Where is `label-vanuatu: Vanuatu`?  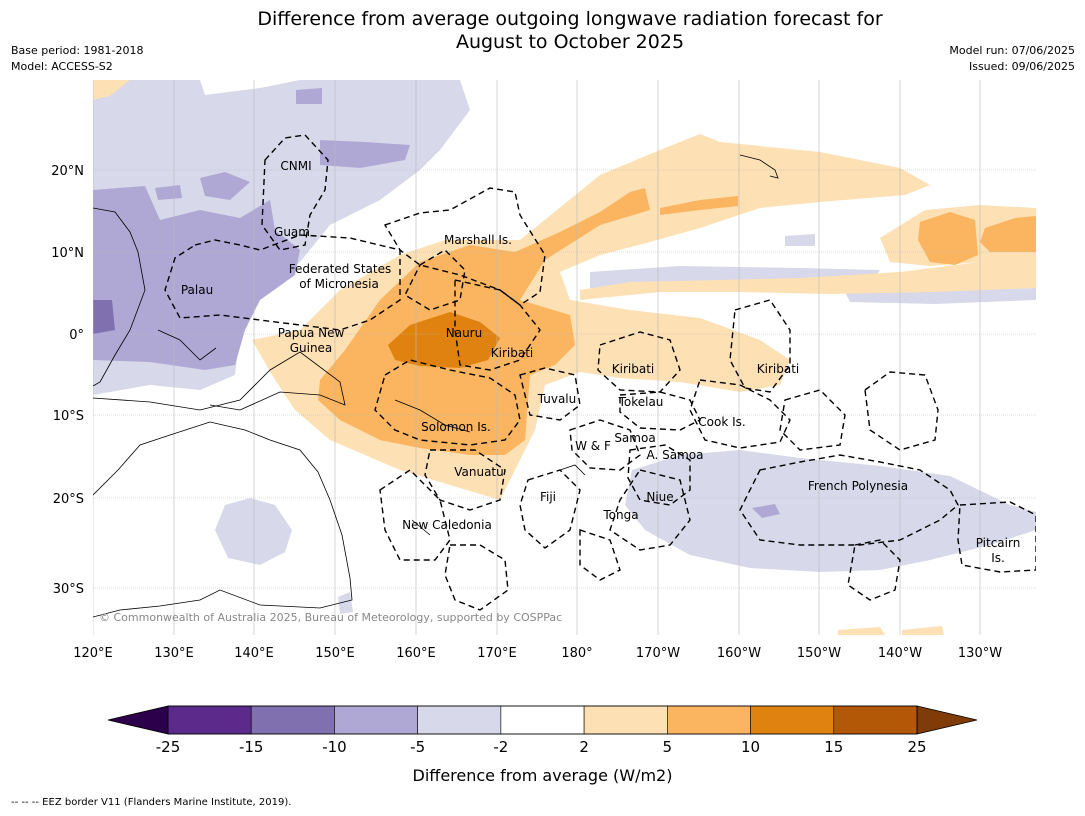
label-vanuatu: Vanuatu is located at coordinates (479, 472).